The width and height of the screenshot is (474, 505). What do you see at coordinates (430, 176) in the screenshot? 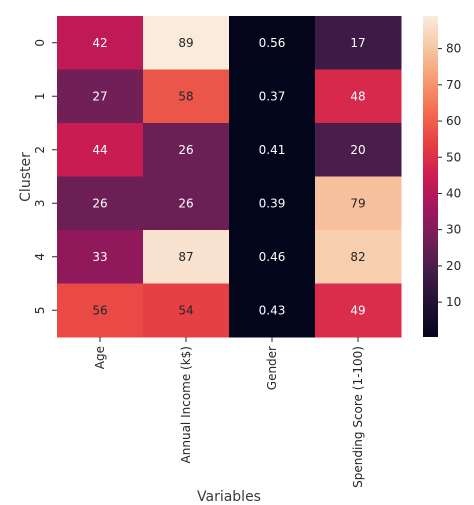
I see `colorbar-gradient` at bounding box center [430, 176].